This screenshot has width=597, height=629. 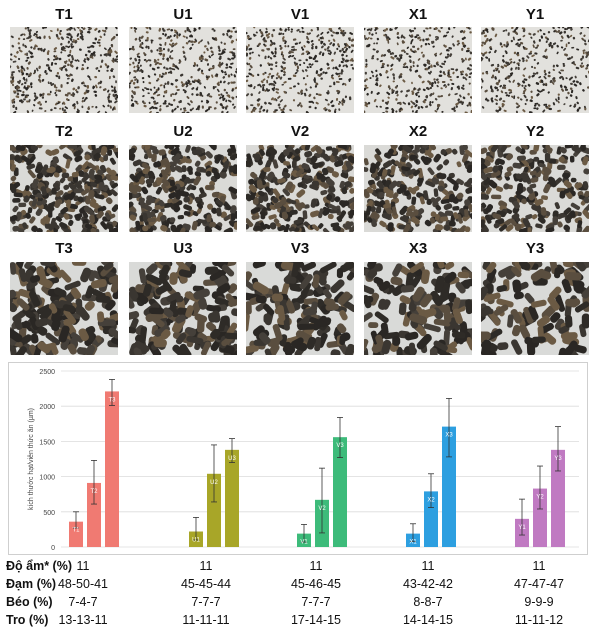 What do you see at coordinates (206, 620) in the screenshot?
I see `stats-cell: 11-11-11` at bounding box center [206, 620].